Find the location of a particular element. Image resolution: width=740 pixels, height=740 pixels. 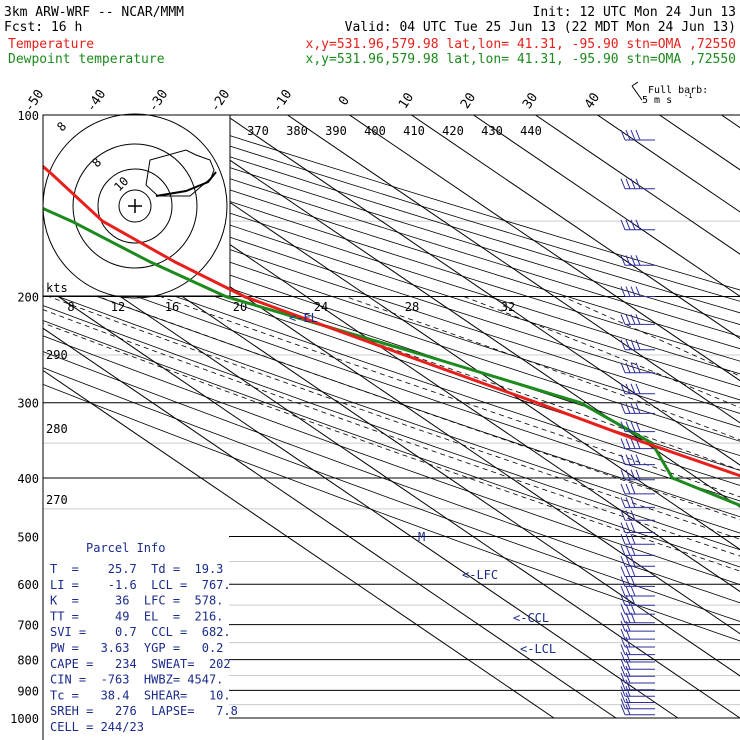

annotation-label: <-EL is located at coordinates (303, 318).